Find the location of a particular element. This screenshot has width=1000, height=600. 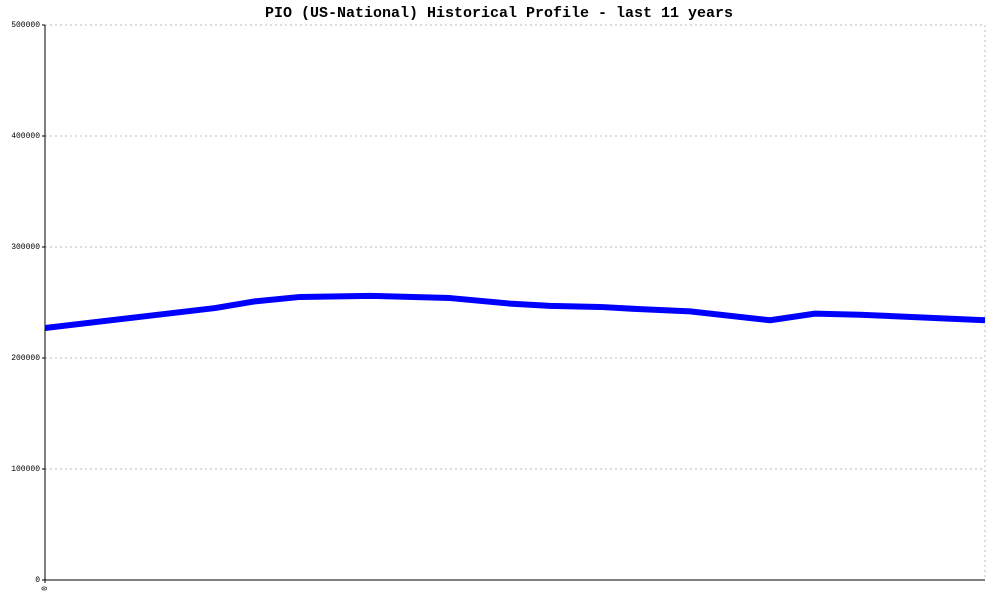

y-tick-label: 500000 is located at coordinates (25, 25).